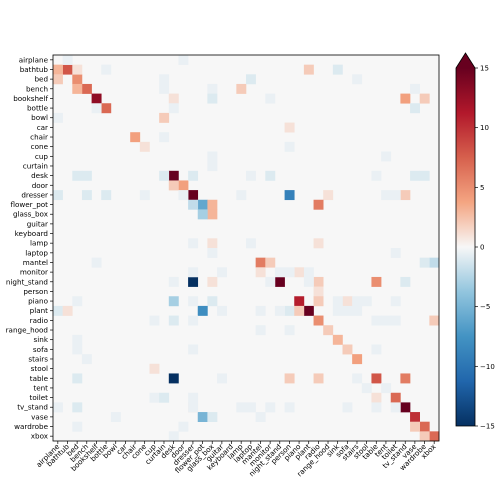 The height and width of the screenshot is (498, 498). I want to click on y-tick-label: car, so click(42, 127).